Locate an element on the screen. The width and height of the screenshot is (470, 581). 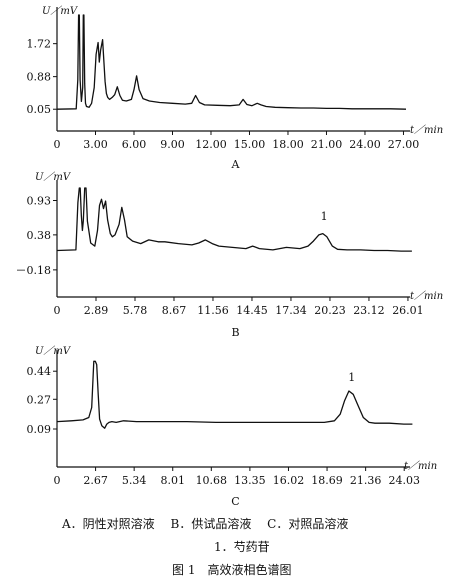
x-tick-label-b: 14.45 is located at coordinates (252, 310).